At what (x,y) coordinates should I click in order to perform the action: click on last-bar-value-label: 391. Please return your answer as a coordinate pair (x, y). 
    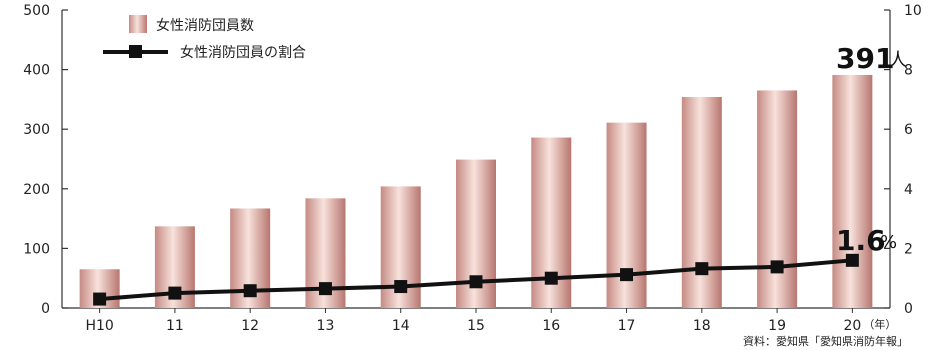
    Looking at the image, I should click on (865, 58).